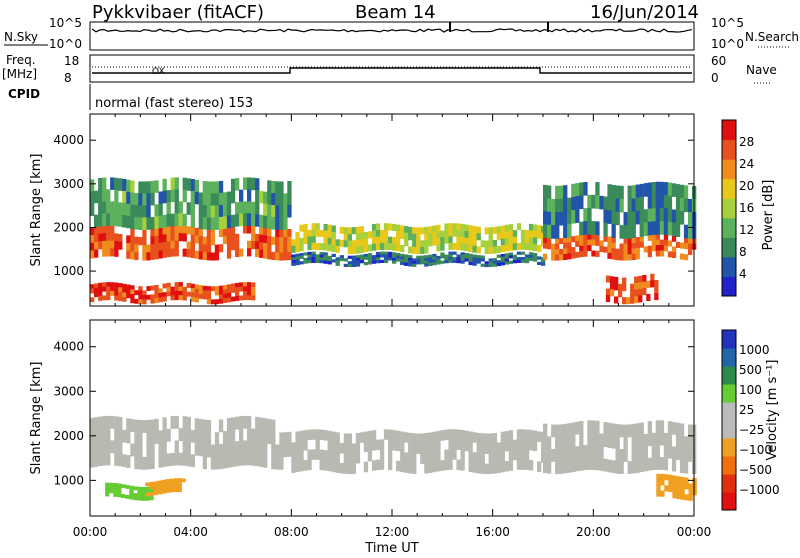  I want to click on colorbar-tick-label: 12, so click(746, 230).